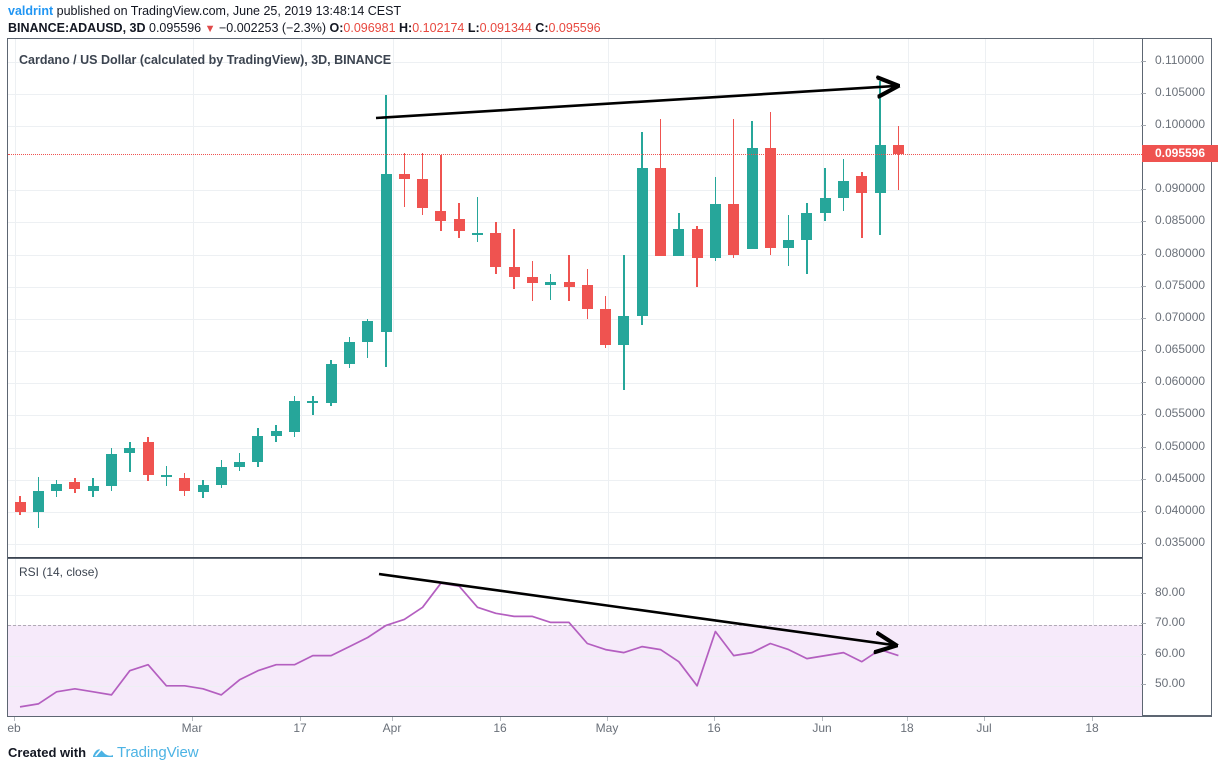  What do you see at coordinates (158, 752) in the screenshot?
I see `tradingview-brand-name: TradingView` at bounding box center [158, 752].